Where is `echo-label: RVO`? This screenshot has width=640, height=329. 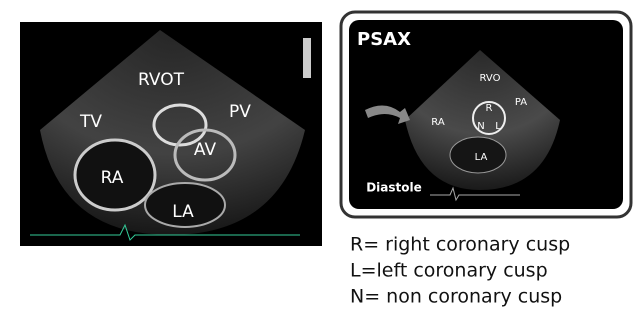 echo-label: RVO is located at coordinates (490, 78).